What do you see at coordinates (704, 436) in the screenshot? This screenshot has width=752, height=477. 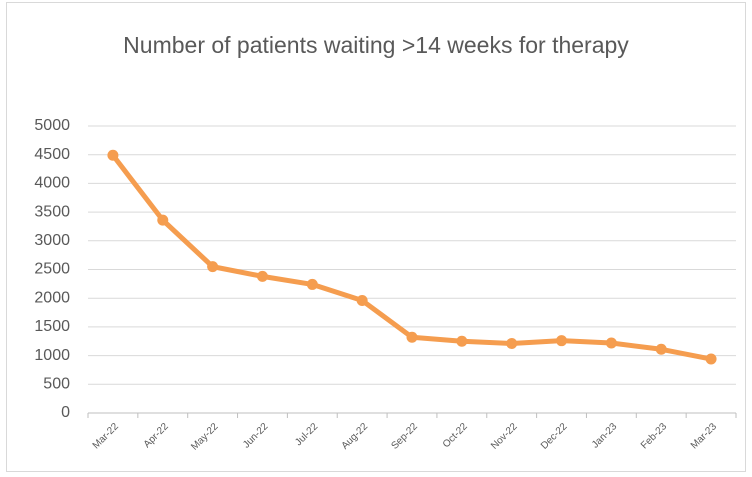 I see `x-tick-label: Mar-23` at bounding box center [704, 436].